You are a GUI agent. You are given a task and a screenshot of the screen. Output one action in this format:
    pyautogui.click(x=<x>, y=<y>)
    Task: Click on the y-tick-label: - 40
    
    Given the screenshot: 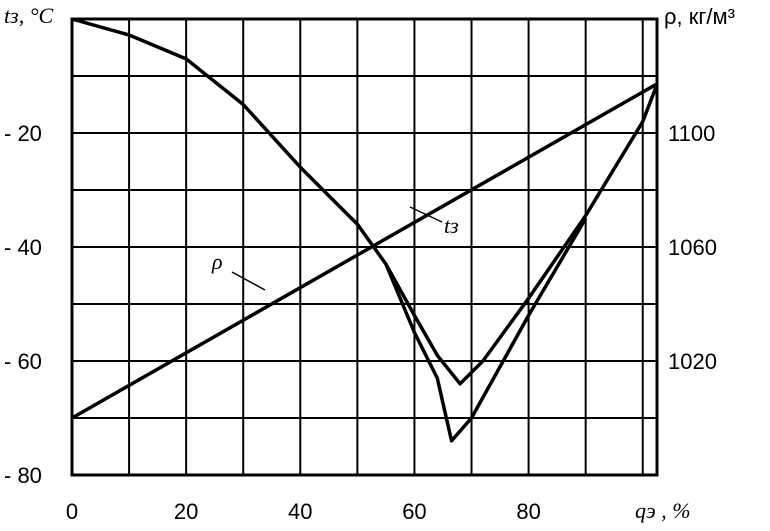 What is the action you would take?
    pyautogui.click(x=23, y=247)
    